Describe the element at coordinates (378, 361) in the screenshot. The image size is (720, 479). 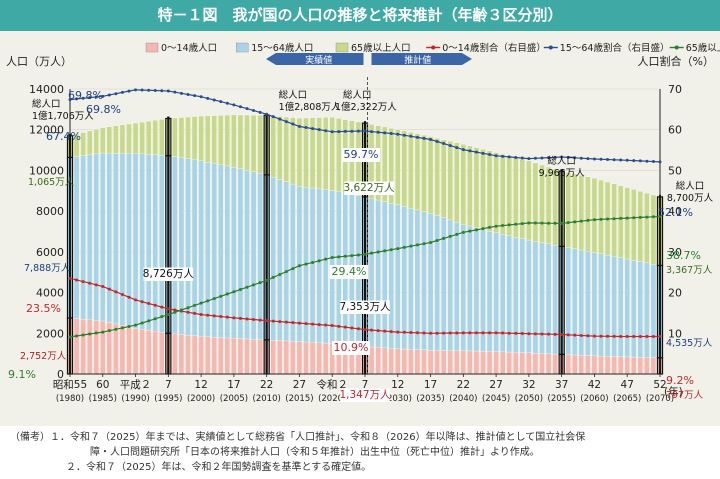
I see `bar-young-2027` at that location.